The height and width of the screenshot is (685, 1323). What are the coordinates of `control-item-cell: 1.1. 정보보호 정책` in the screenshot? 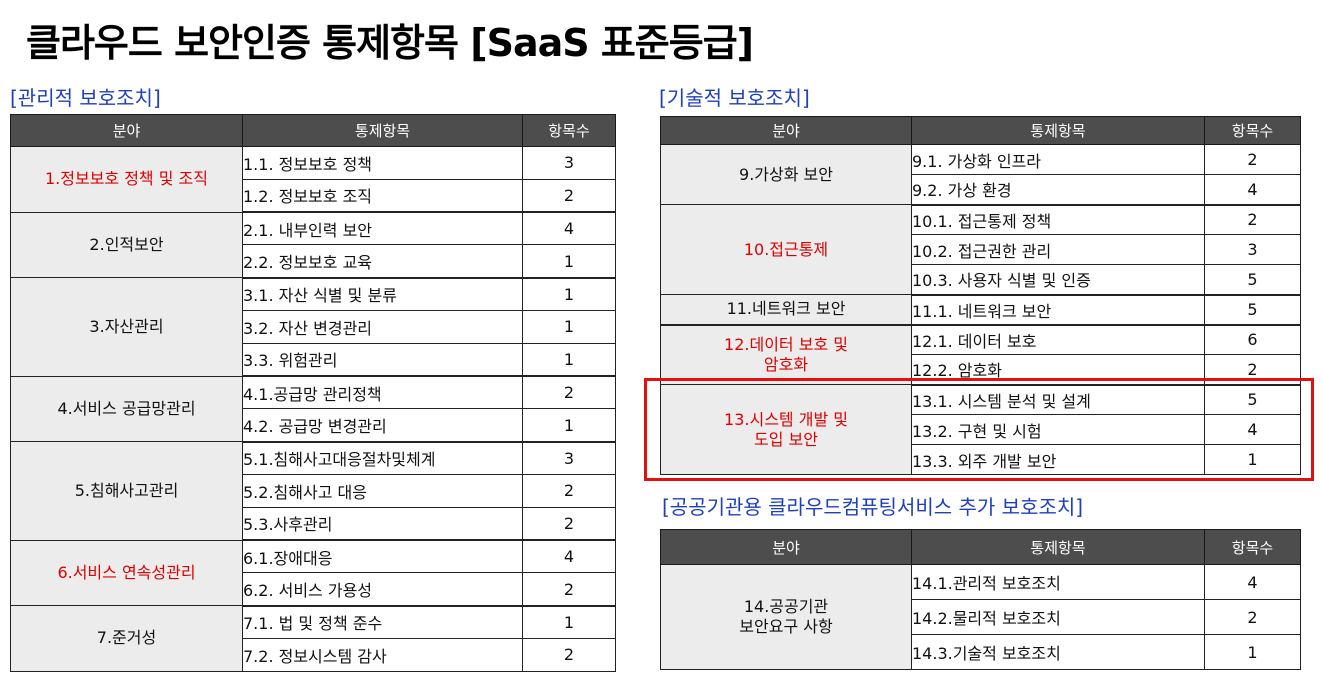 It's located at (382, 163).